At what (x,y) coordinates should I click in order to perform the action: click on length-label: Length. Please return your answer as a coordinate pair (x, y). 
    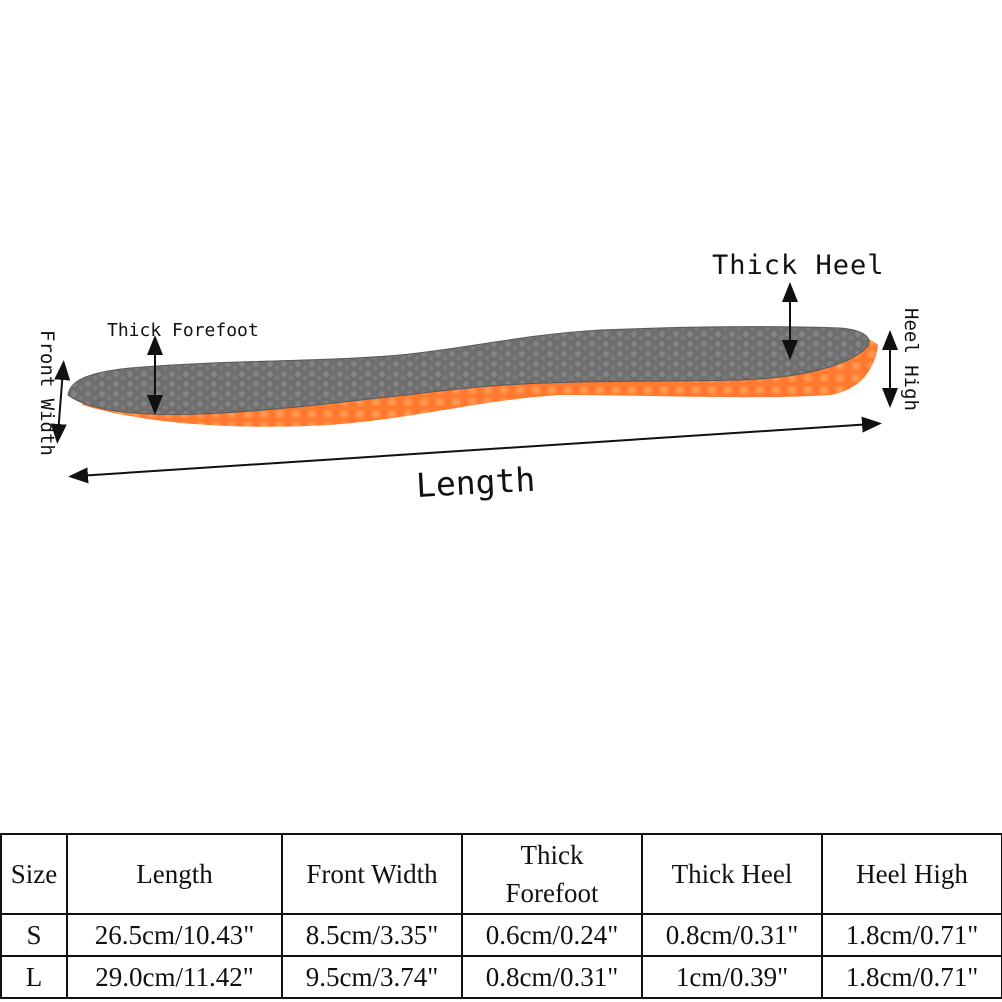
    Looking at the image, I should click on (476, 482).